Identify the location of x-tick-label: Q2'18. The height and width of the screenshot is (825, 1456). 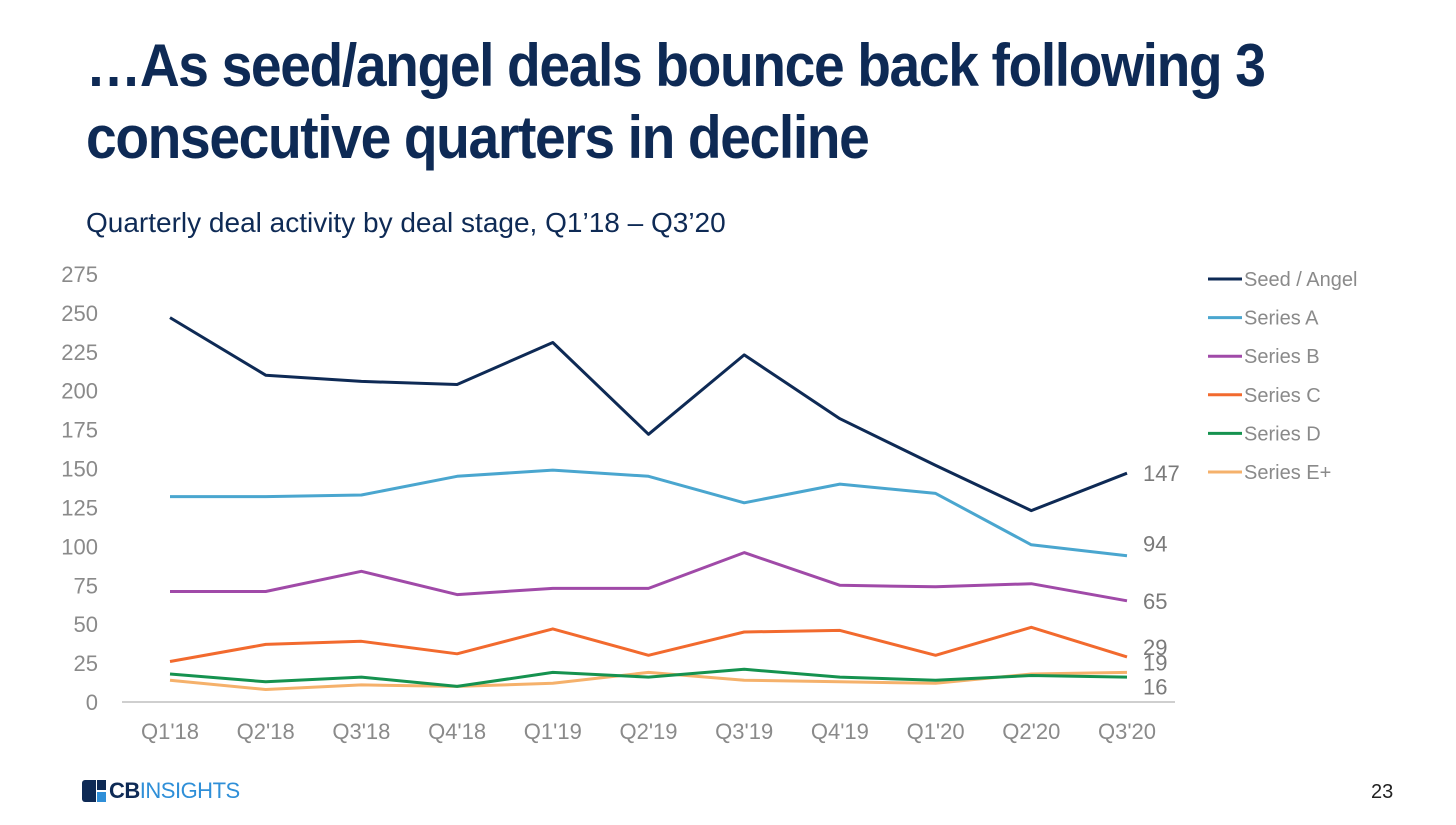
(266, 731).